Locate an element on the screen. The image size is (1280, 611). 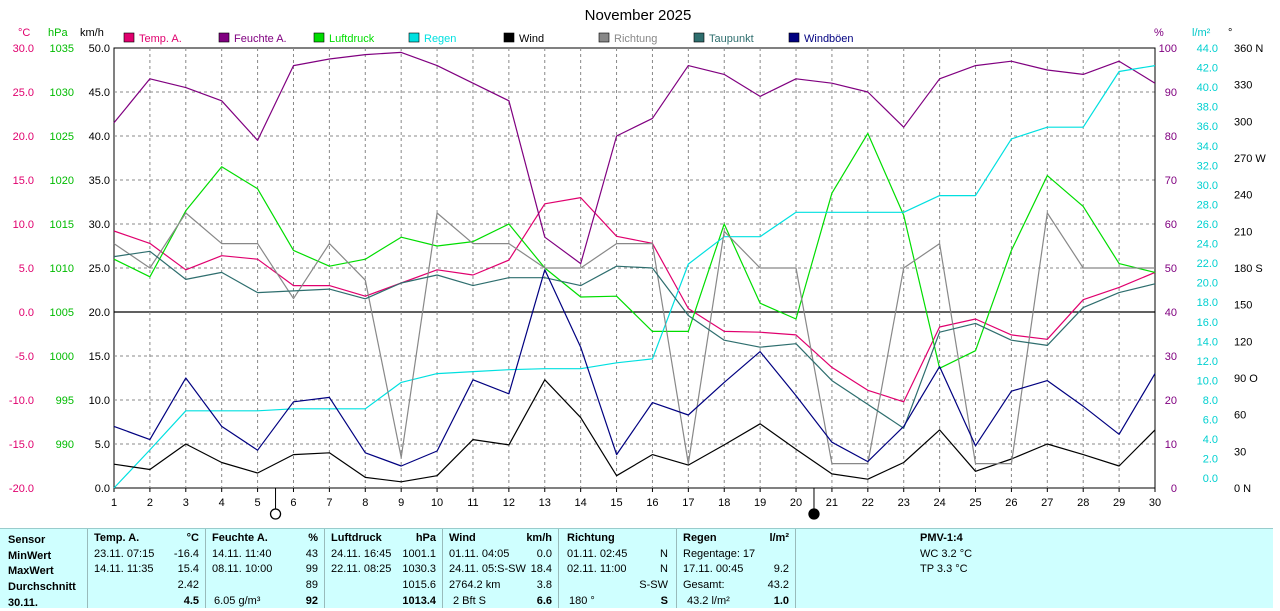
rain-tick-label: 6.0 is located at coordinates (1210, 421).